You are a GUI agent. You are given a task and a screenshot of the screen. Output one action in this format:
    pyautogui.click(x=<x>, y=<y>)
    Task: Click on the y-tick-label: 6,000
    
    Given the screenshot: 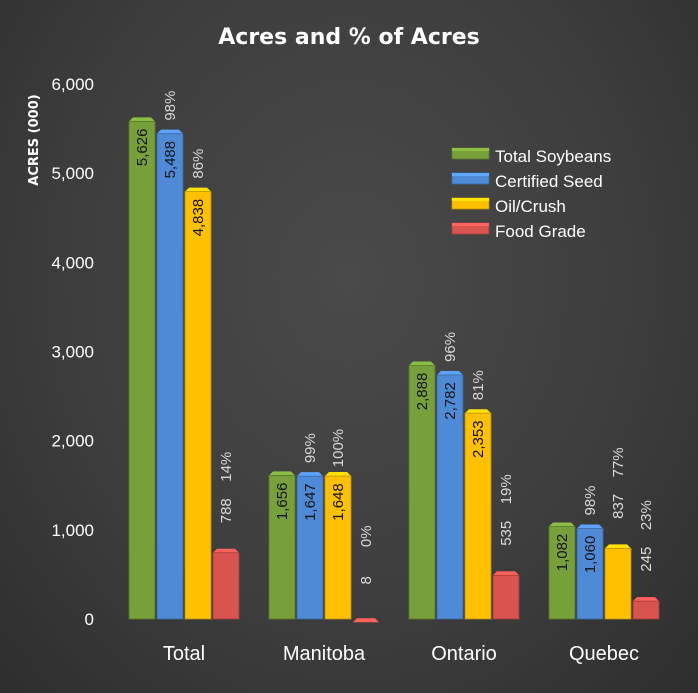 What is the action you would take?
    pyautogui.click(x=72, y=84)
    